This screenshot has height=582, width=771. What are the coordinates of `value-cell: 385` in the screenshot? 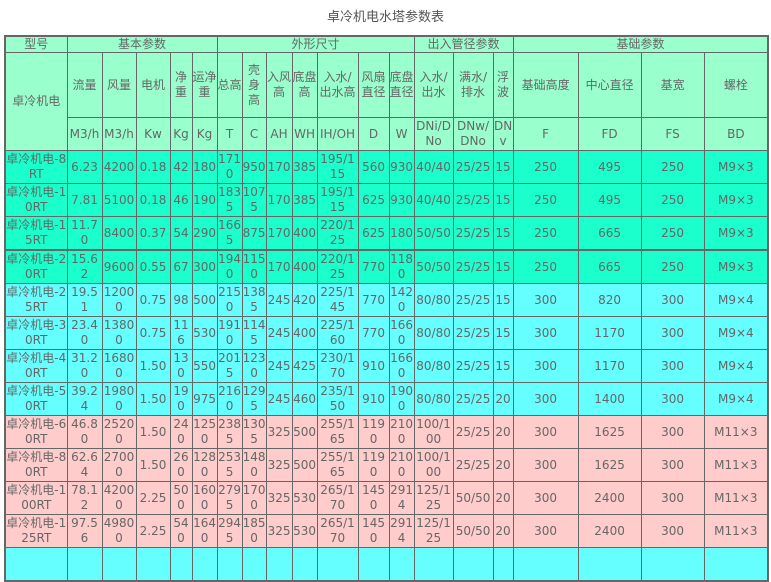 It's located at (304, 167).